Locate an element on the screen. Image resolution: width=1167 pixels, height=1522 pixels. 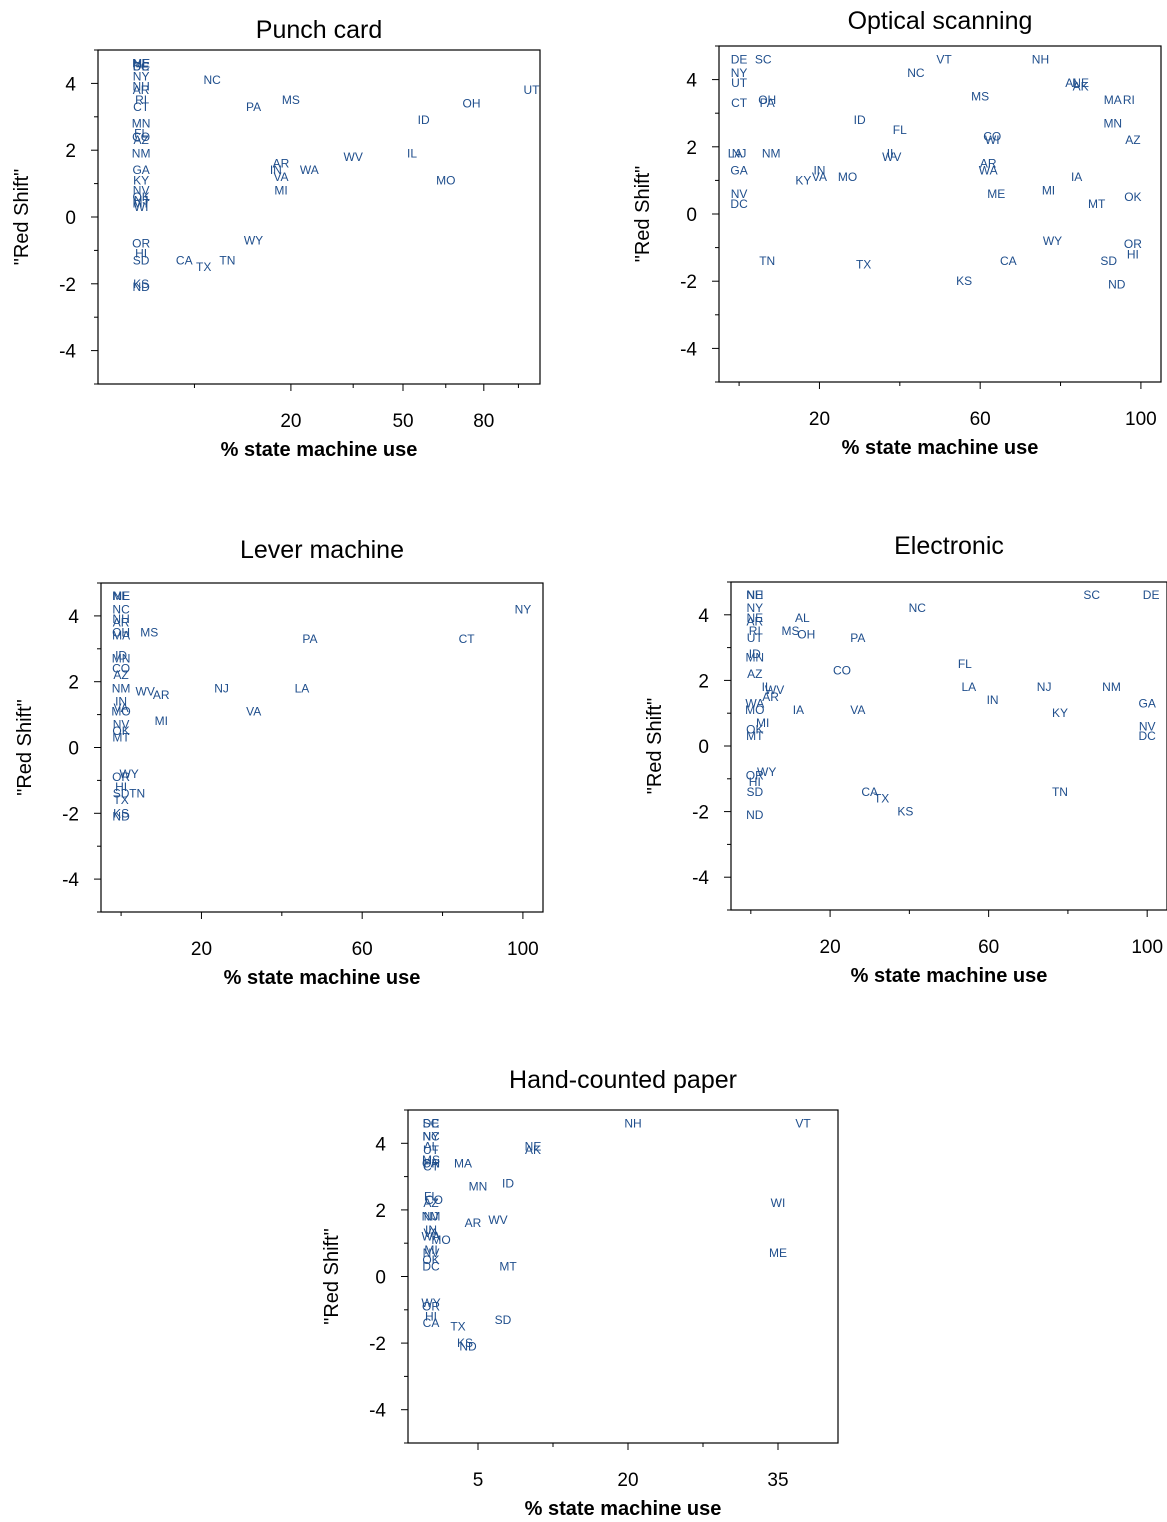
chart-title: Hand-counted paper is located at coordinates (623, 1080).